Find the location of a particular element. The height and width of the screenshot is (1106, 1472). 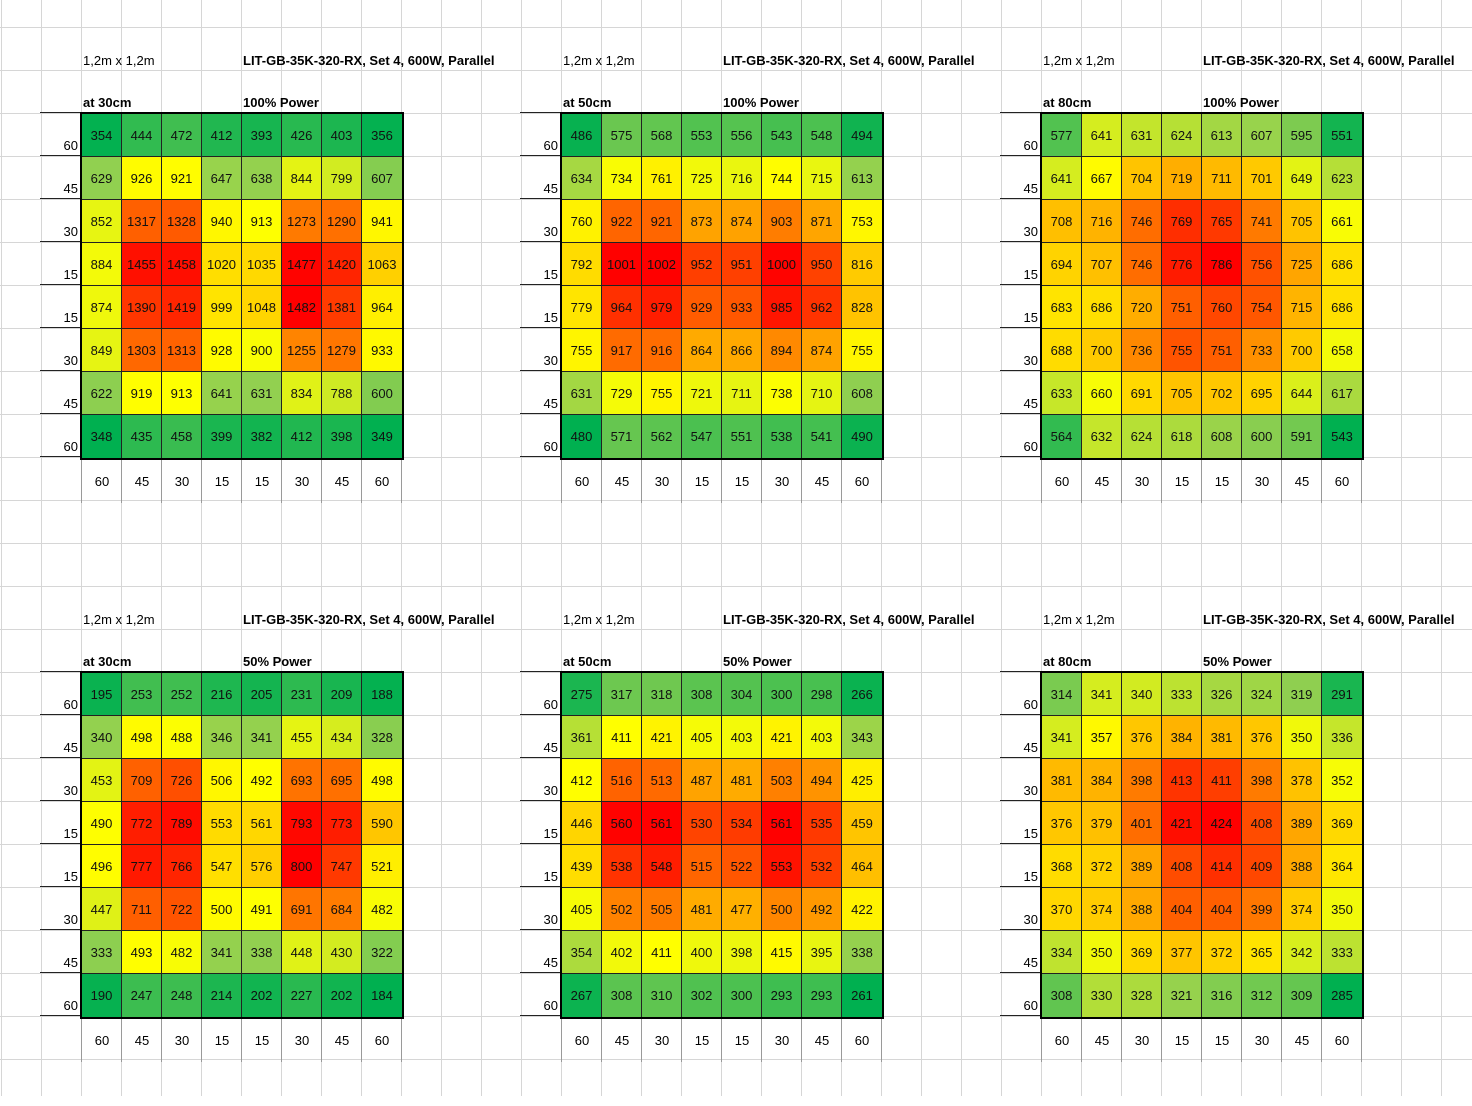

heatmap-cell: 631 is located at coordinates (1142, 135).